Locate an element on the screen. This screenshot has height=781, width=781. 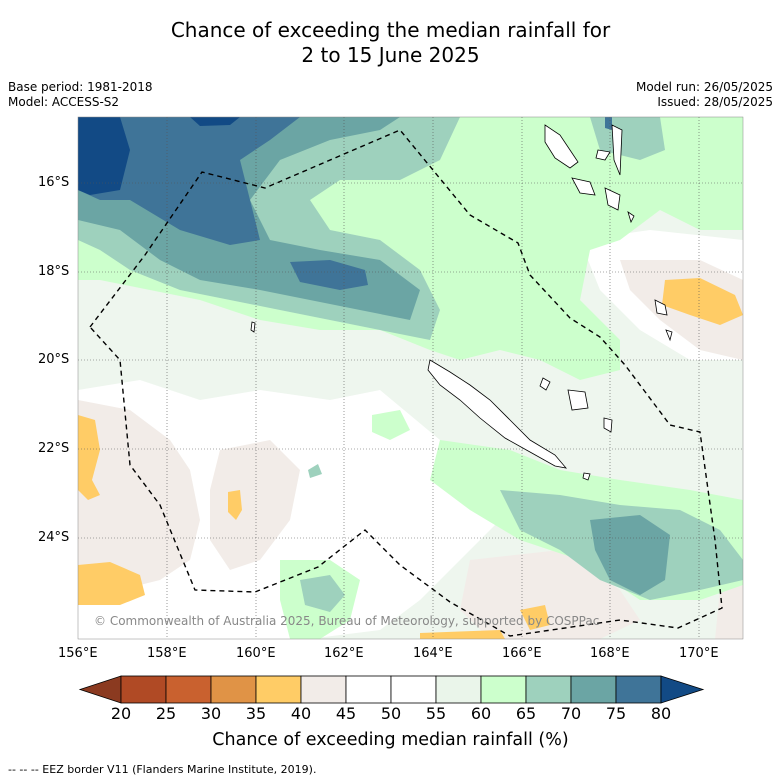
region-35-40-e is located at coordinates (535, 617).